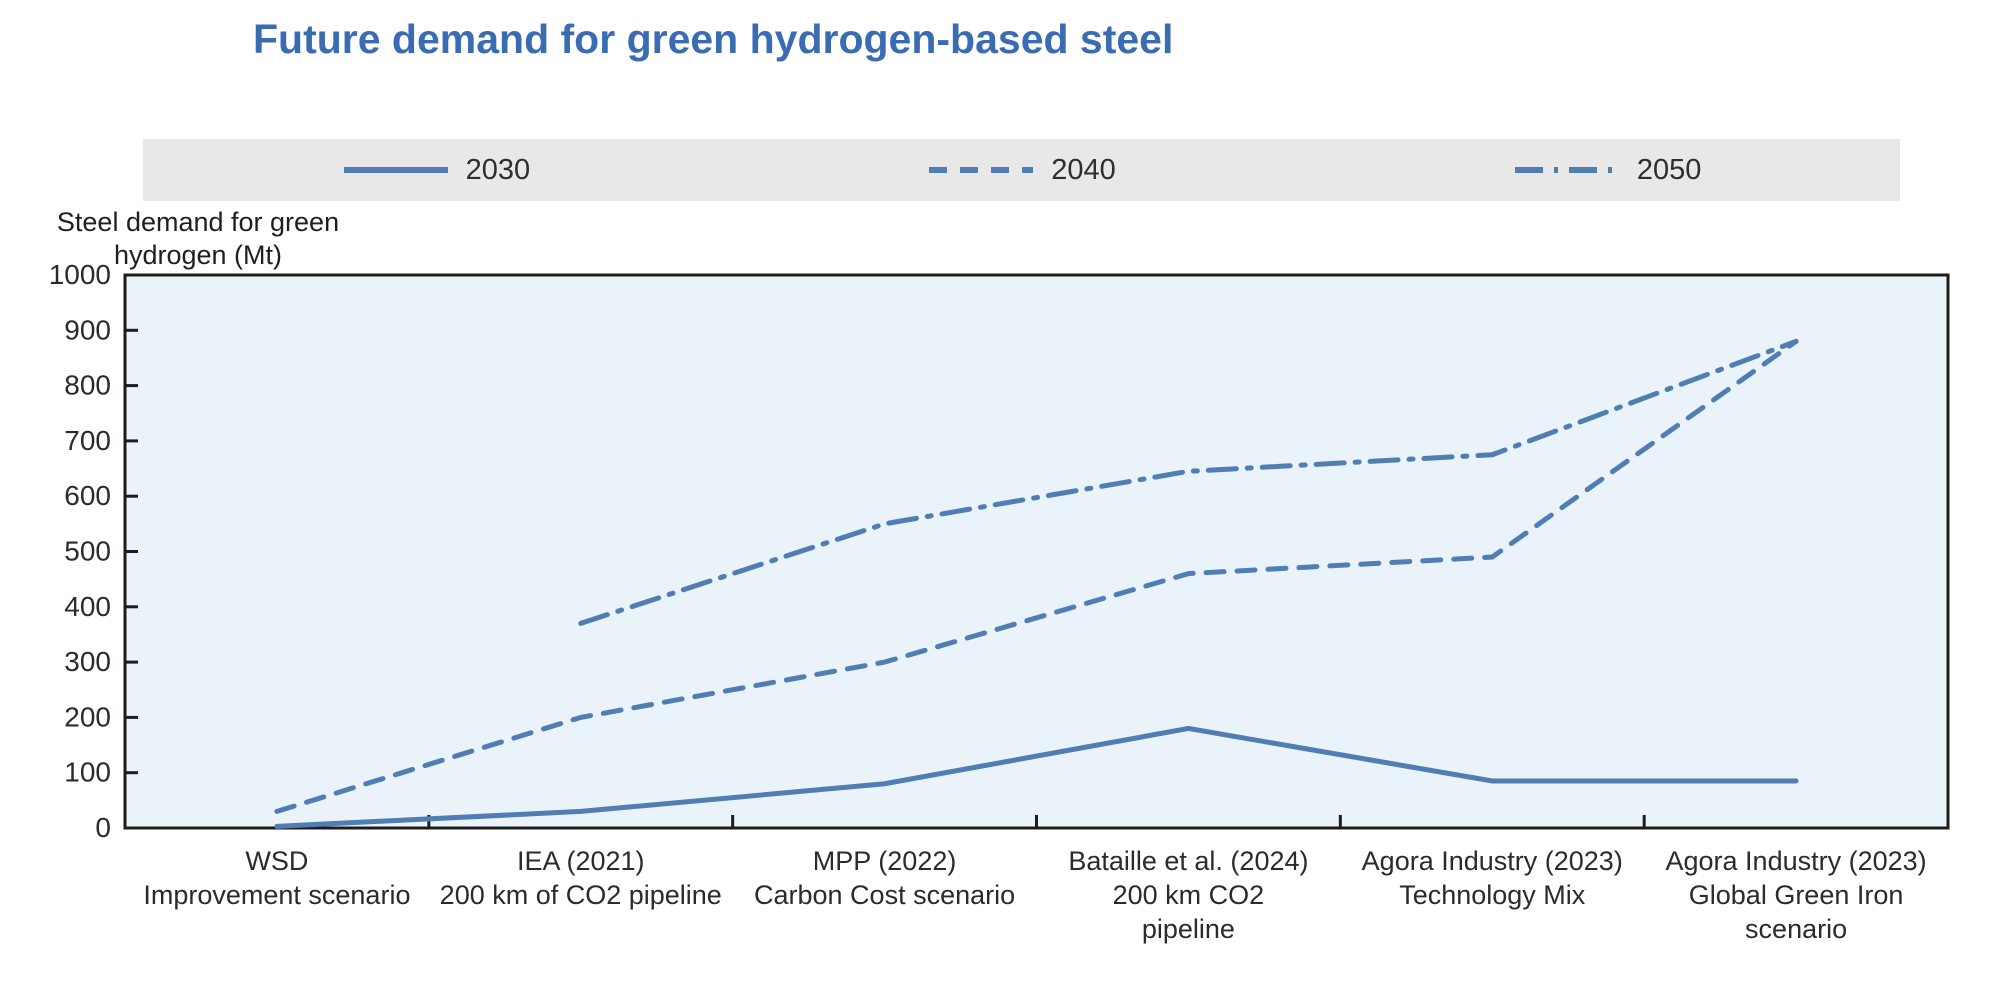 This screenshot has height=991, width=2000. I want to click on legend-line-dashdot-icon, so click(1566, 170).